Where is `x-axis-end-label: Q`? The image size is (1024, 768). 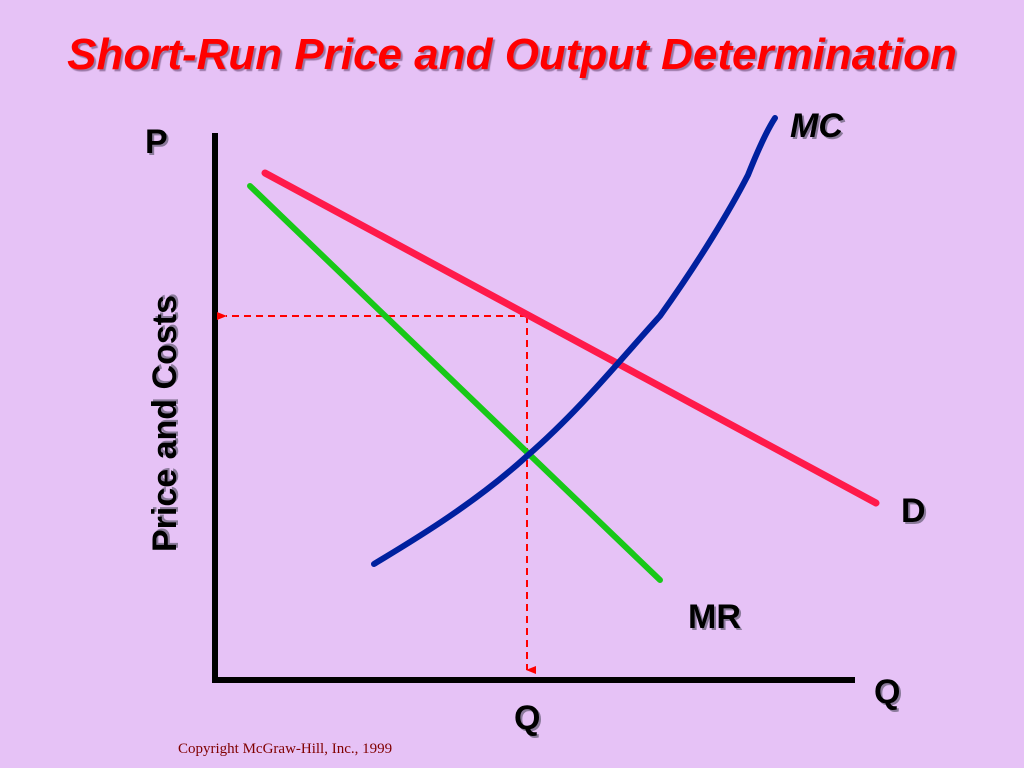 x-axis-end-label: Q is located at coordinates (887, 692).